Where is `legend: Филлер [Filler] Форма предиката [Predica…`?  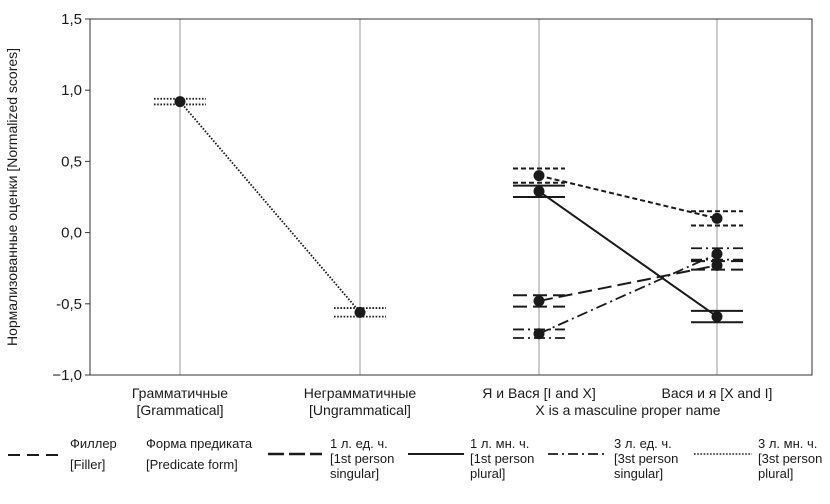 legend: Филлер [Filler] Форма предиката [Predica… is located at coordinates (415, 468).